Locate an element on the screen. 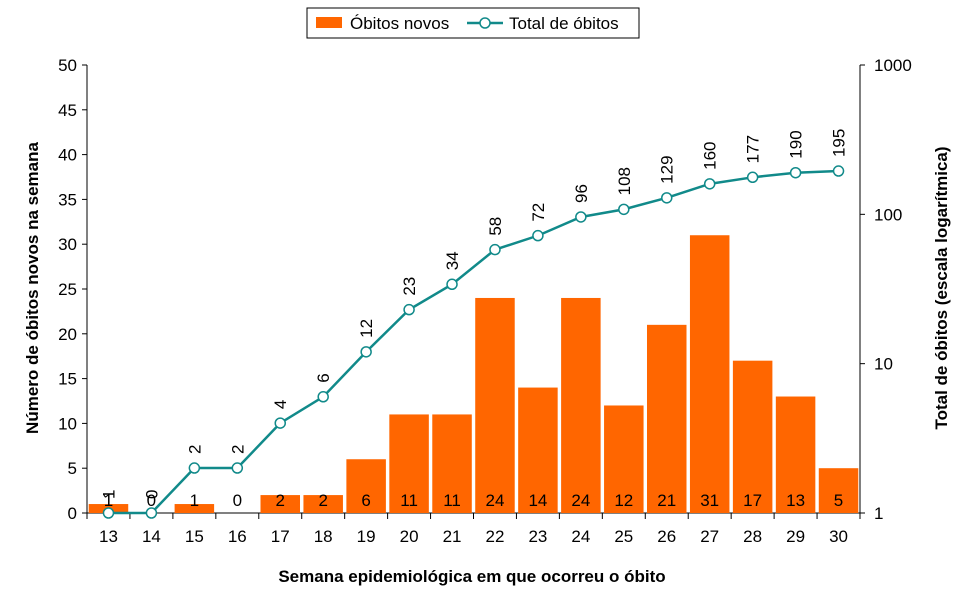  y-axis-right-title: Total de óbitos (escala logarítmica) is located at coordinates (941, 287).